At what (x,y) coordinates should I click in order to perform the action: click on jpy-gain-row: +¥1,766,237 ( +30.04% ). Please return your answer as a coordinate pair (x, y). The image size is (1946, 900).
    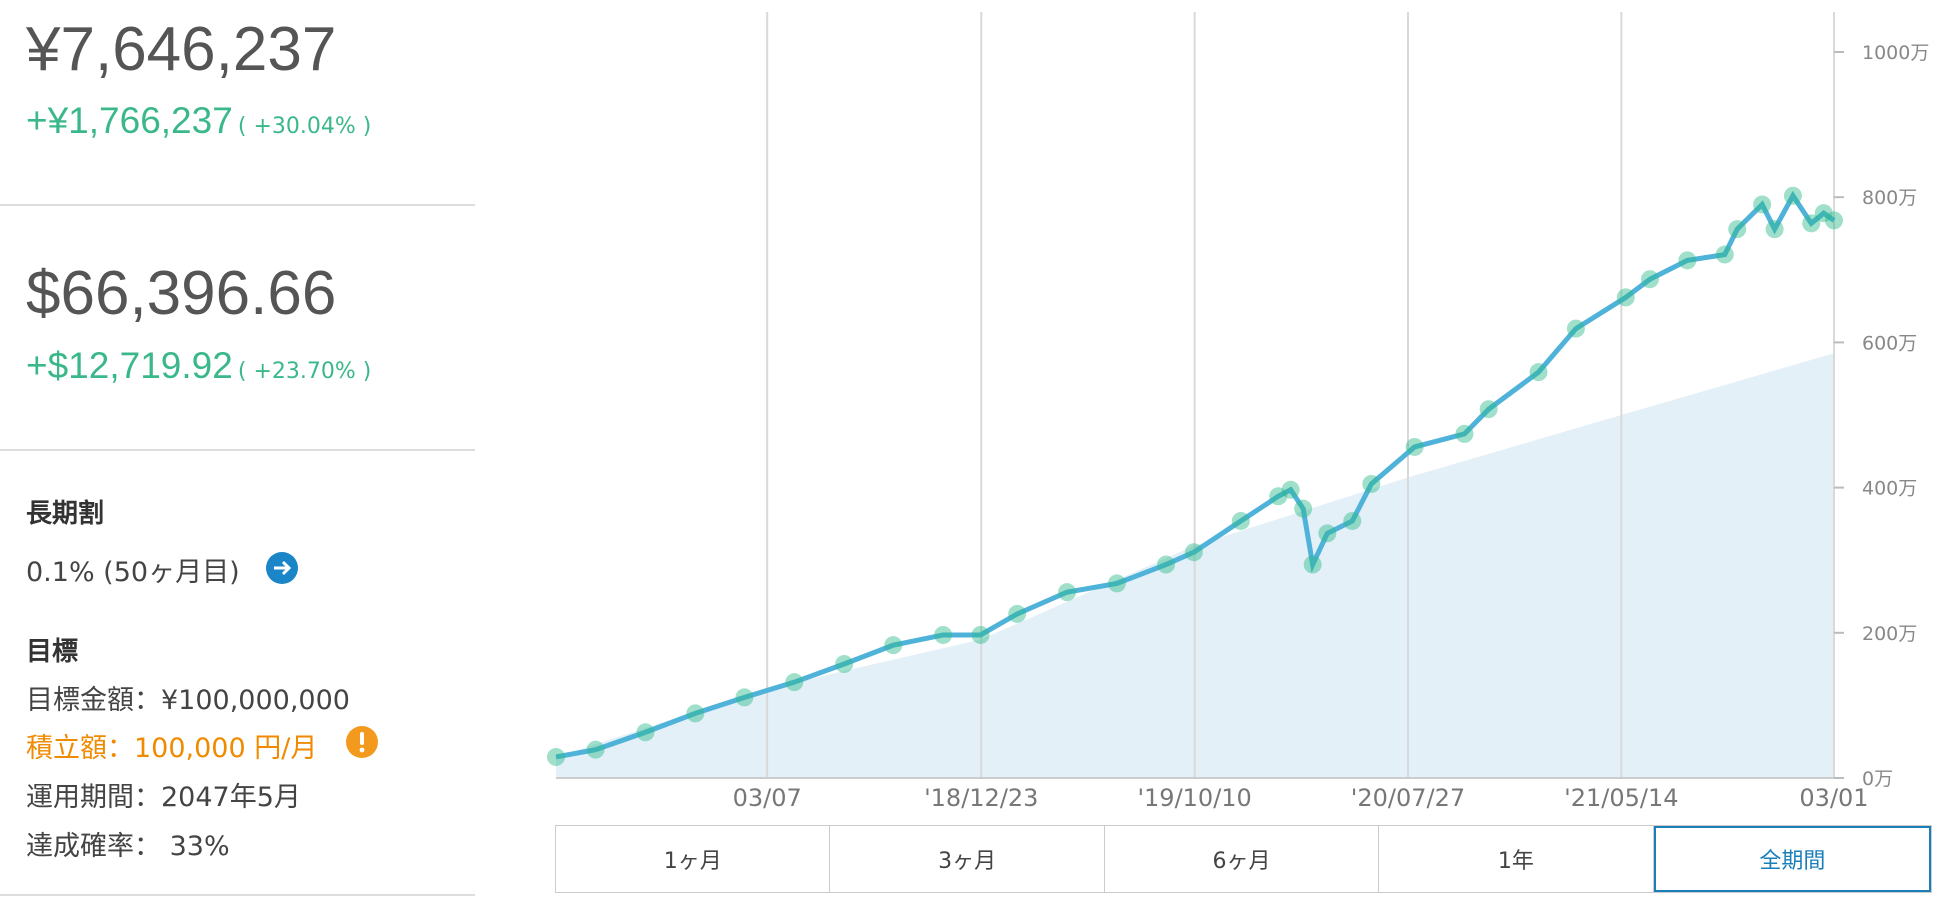
    Looking at the image, I should click on (198, 121).